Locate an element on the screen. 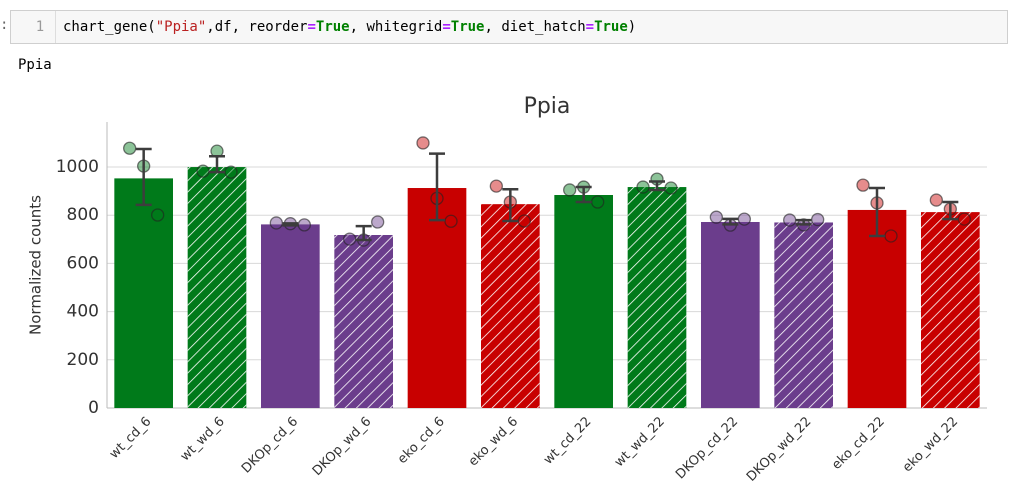  output-text: Ppia is located at coordinates (35, 65).